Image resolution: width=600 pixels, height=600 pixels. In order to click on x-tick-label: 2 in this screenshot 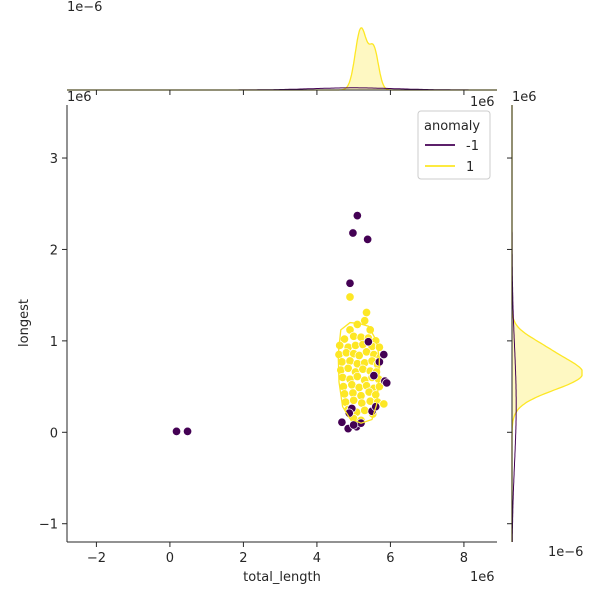, I will do `click(243, 558)`.